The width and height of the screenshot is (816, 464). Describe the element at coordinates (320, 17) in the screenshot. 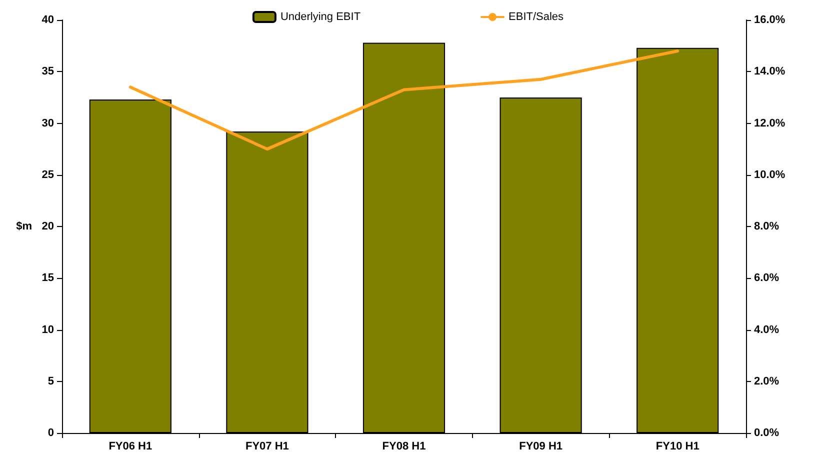

I see `legend-label: Underlying EBIT` at that location.